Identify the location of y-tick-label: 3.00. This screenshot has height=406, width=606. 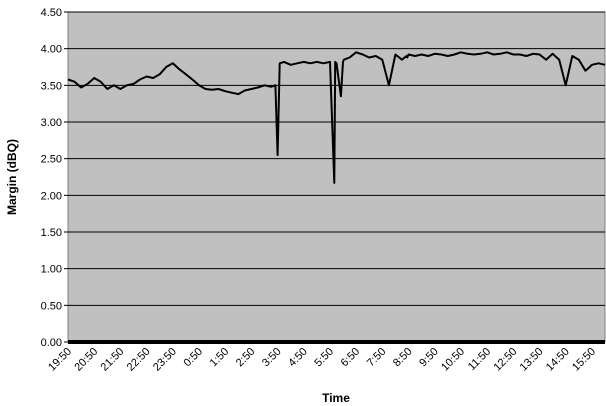
(51, 123).